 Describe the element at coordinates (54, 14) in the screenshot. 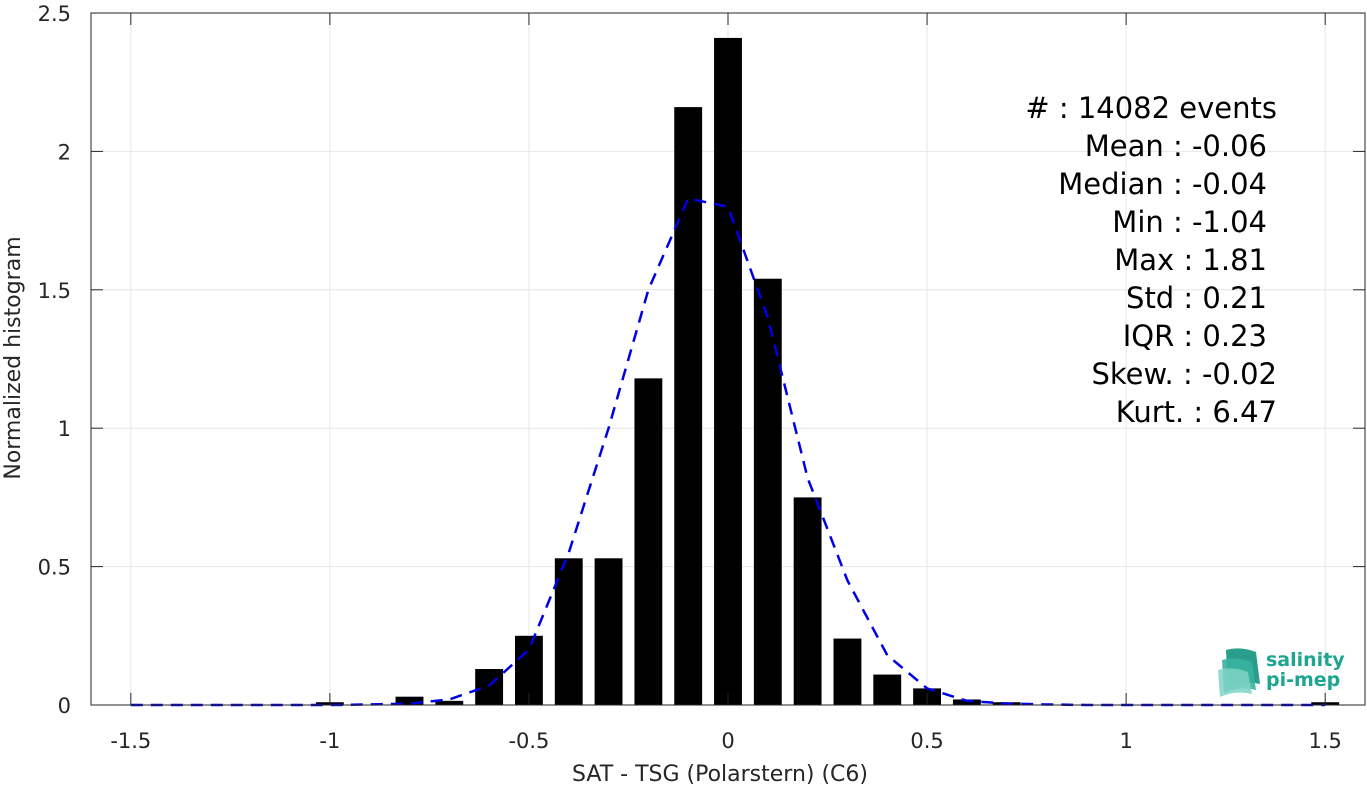

I see `y-tick-label: 2.5` at that location.